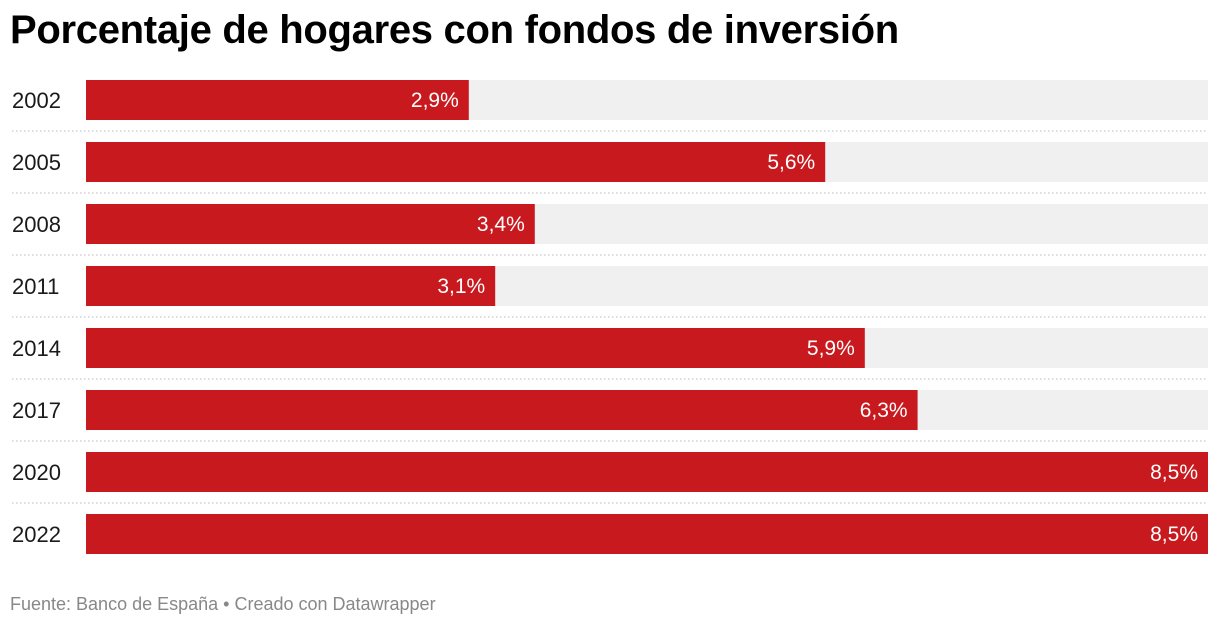 This screenshot has height=630, width=1220. What do you see at coordinates (36, 100) in the screenshot?
I see `row-label-2002: 2002` at bounding box center [36, 100].